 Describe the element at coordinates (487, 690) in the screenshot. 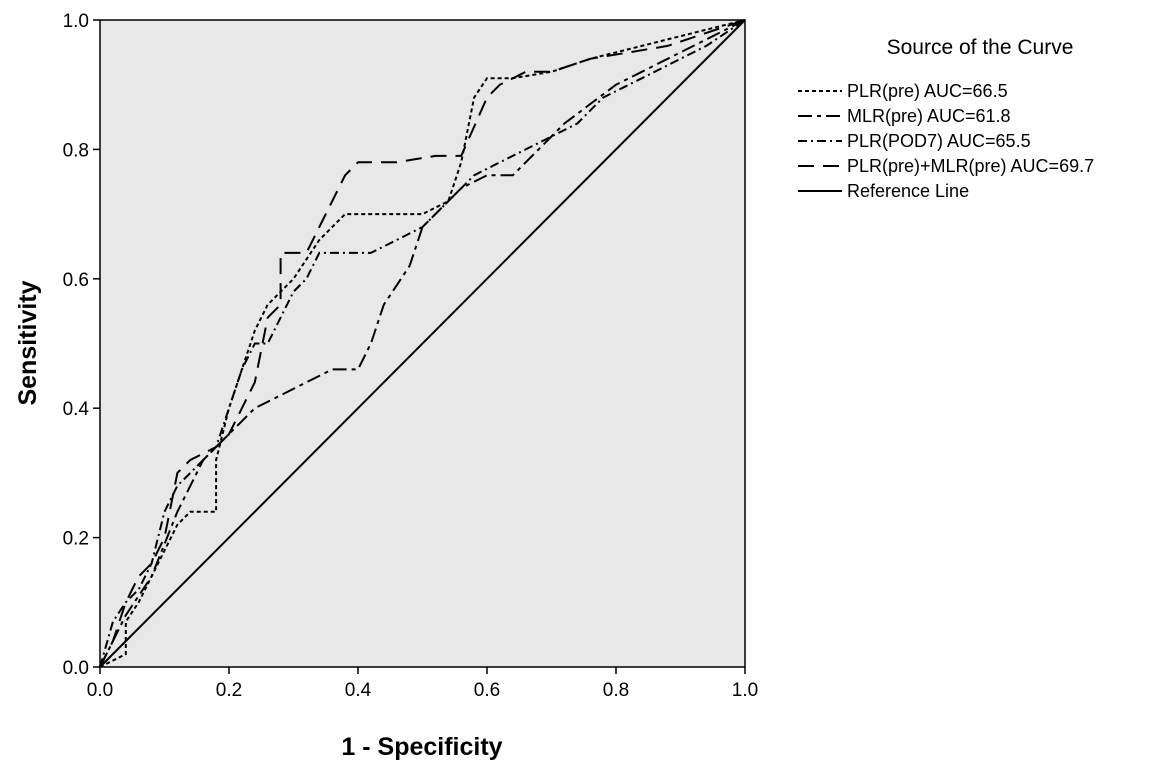

I see `x-tick-label: 0.6` at that location.